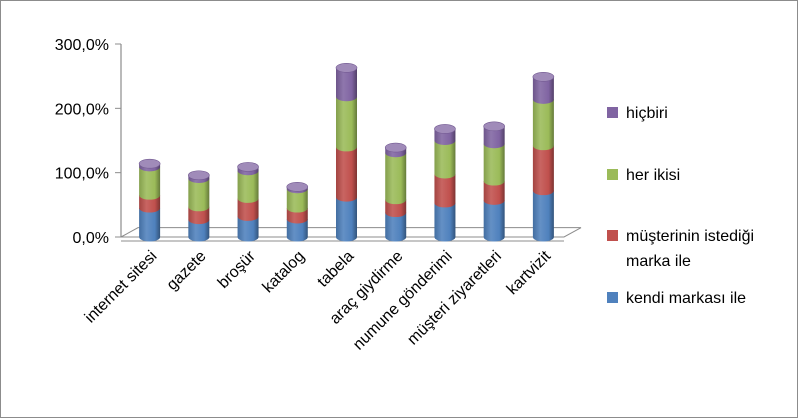  What do you see at coordinates (690, 249) in the screenshot?
I see `legend-label: müşterinin istediği marka ile` at bounding box center [690, 249].